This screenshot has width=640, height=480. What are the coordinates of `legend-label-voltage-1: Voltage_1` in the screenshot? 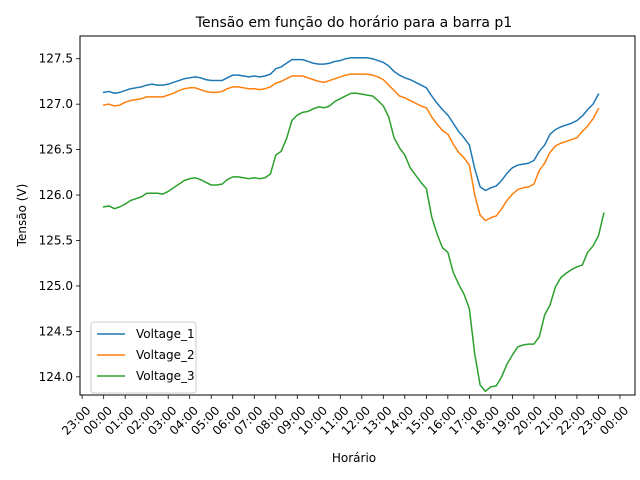 It's located at (165, 334).